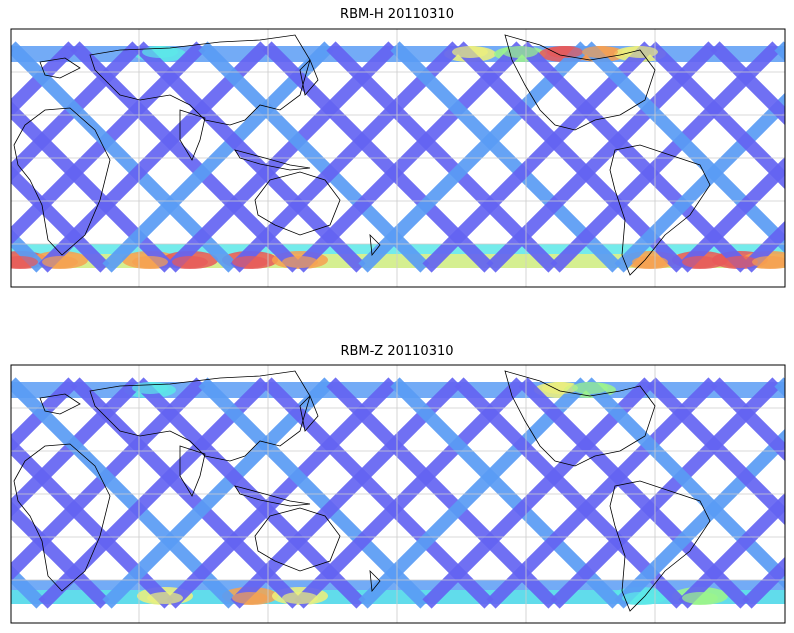  Describe the element at coordinates (397, 14) in the screenshot. I see `panel-title-top: RBM-H 20110310` at that location.